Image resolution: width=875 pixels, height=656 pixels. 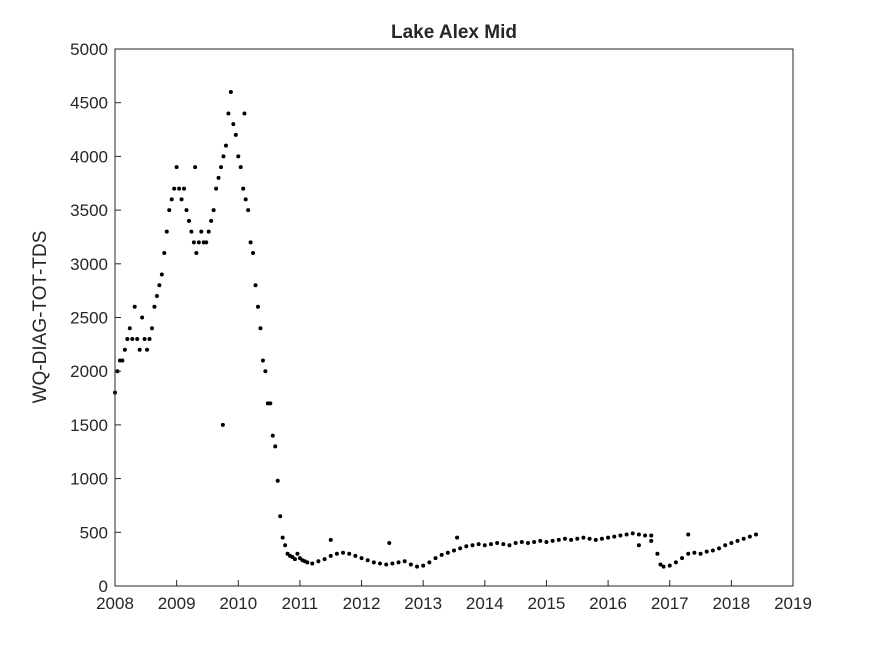 What do you see at coordinates (362, 603) in the screenshot?
I see `x-tick-label: 2012` at bounding box center [362, 603].